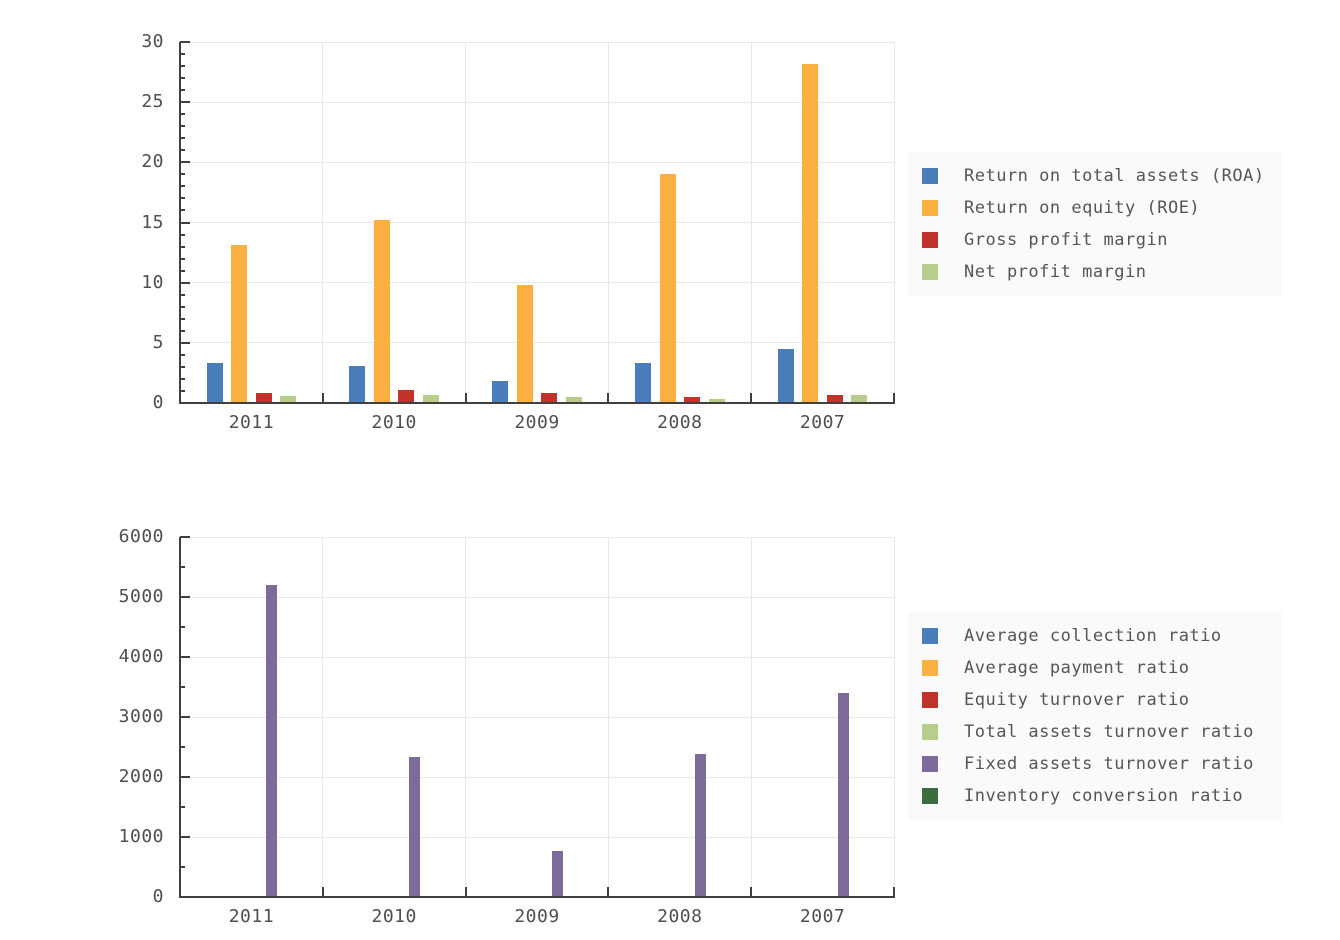 Image resolution: width=1340 pixels, height=940 pixels. What do you see at coordinates (680, 916) in the screenshot?
I see `x-tick-label: 2008` at bounding box center [680, 916].